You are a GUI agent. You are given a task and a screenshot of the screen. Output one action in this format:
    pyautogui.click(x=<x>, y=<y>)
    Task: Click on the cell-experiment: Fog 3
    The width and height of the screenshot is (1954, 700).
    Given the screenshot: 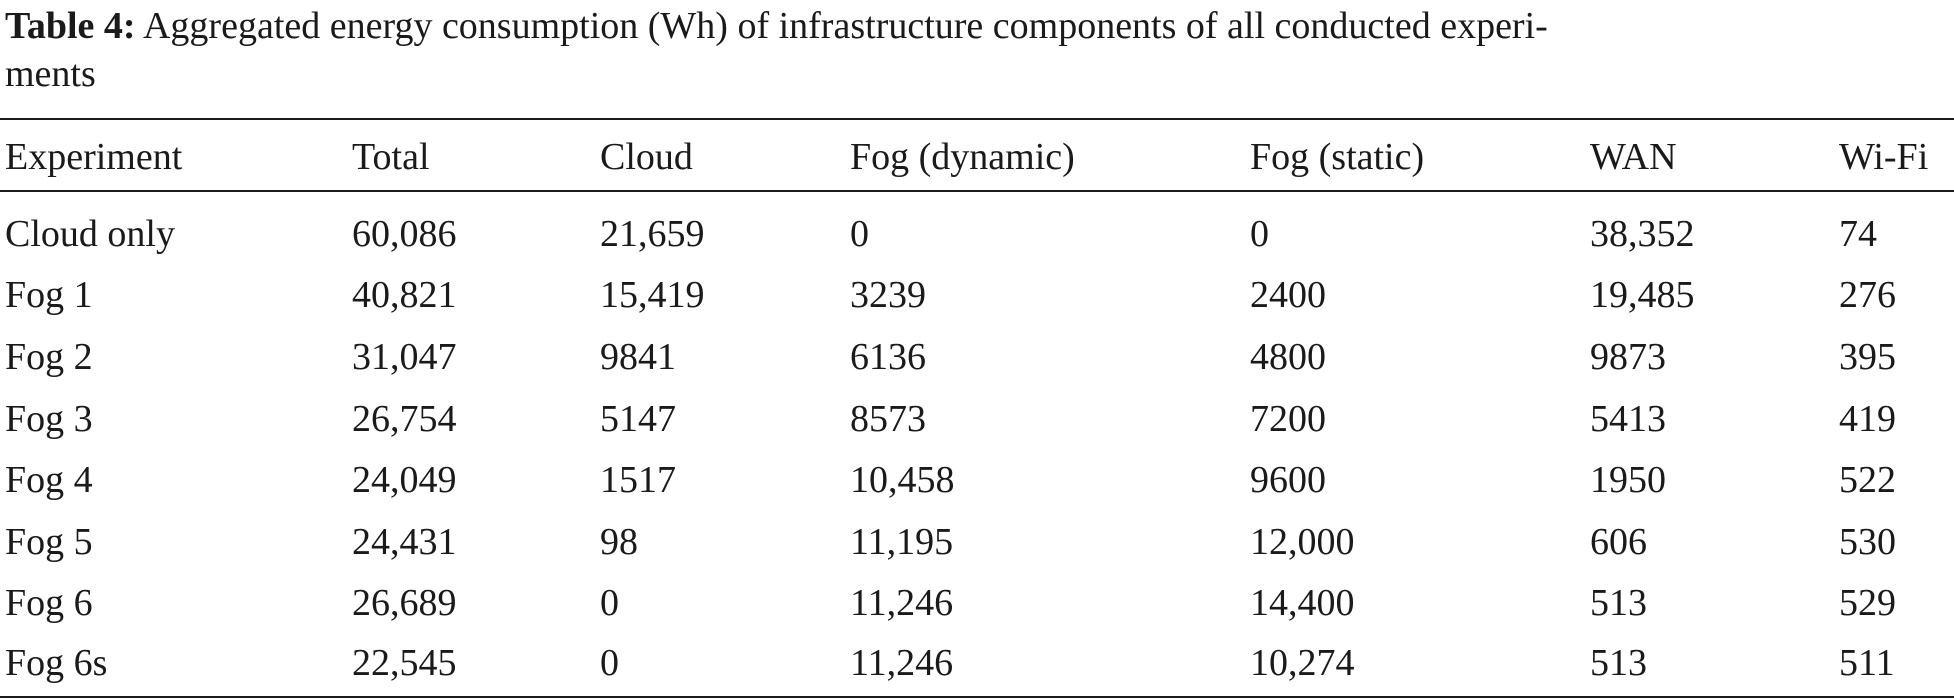 What is the action you would take?
    pyautogui.click(x=49, y=419)
    